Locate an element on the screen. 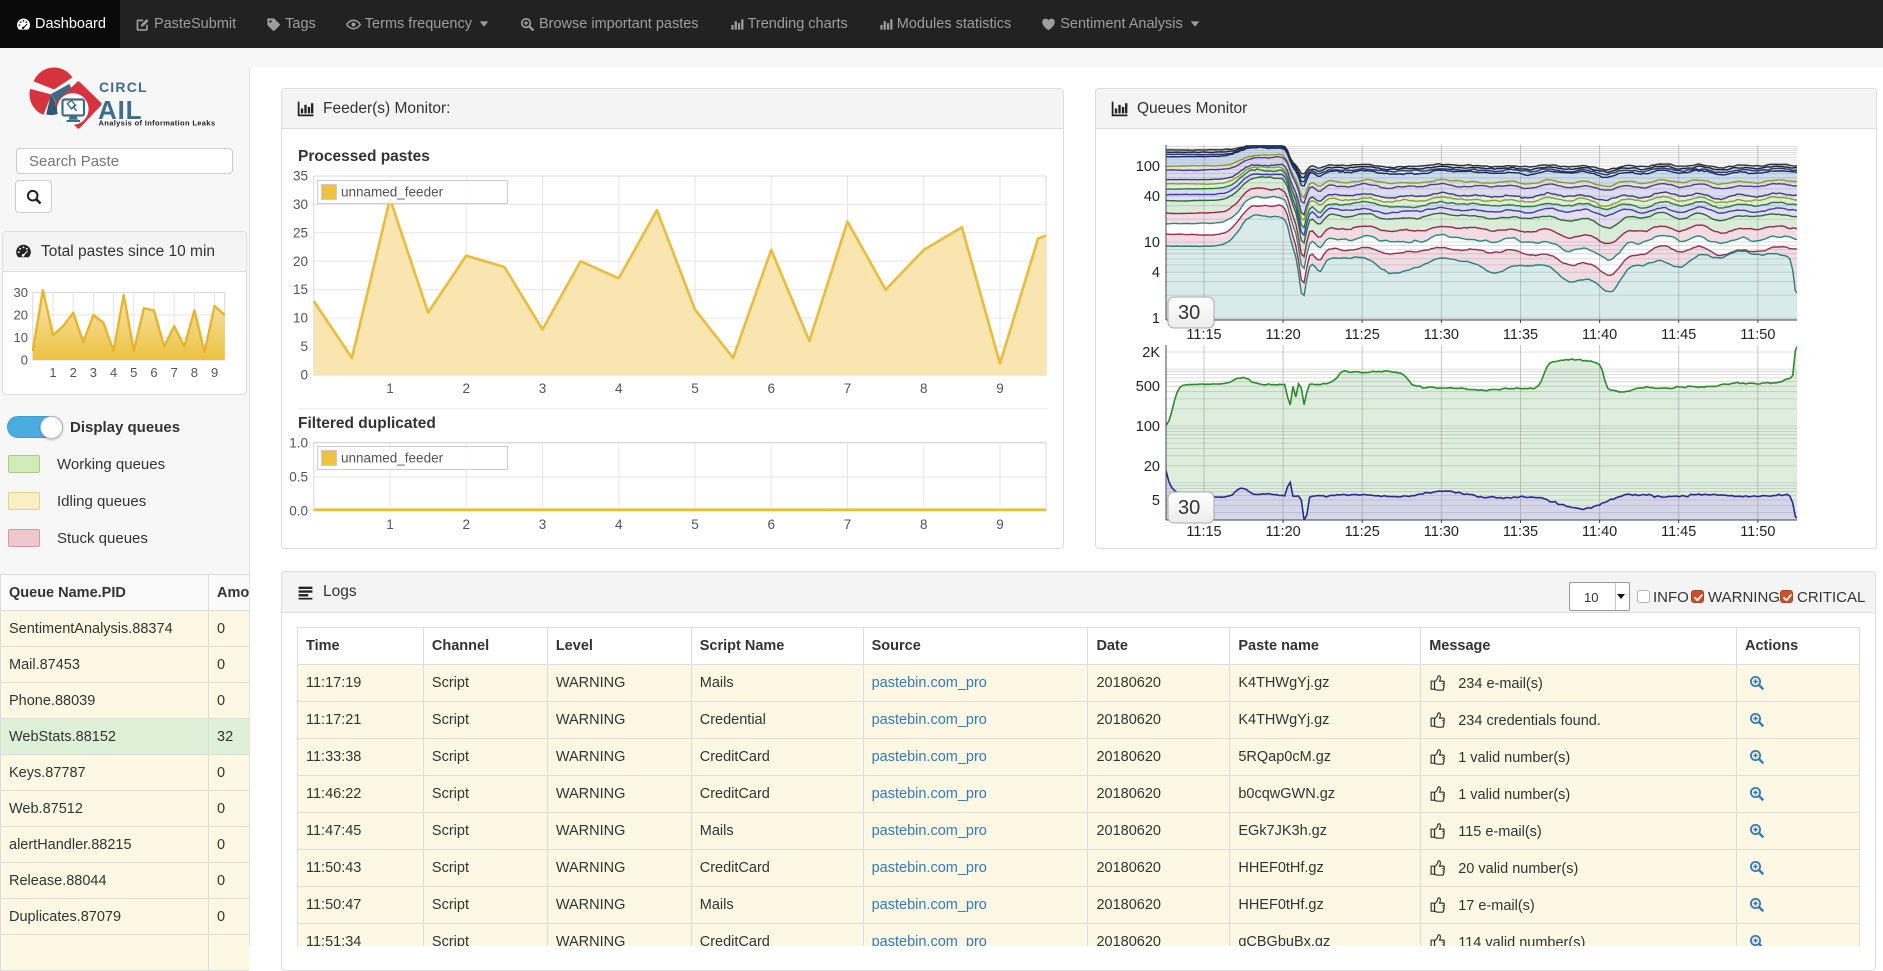 This screenshot has height=971, width=1883. svg-text: 500 is located at coordinates (1148, 387).